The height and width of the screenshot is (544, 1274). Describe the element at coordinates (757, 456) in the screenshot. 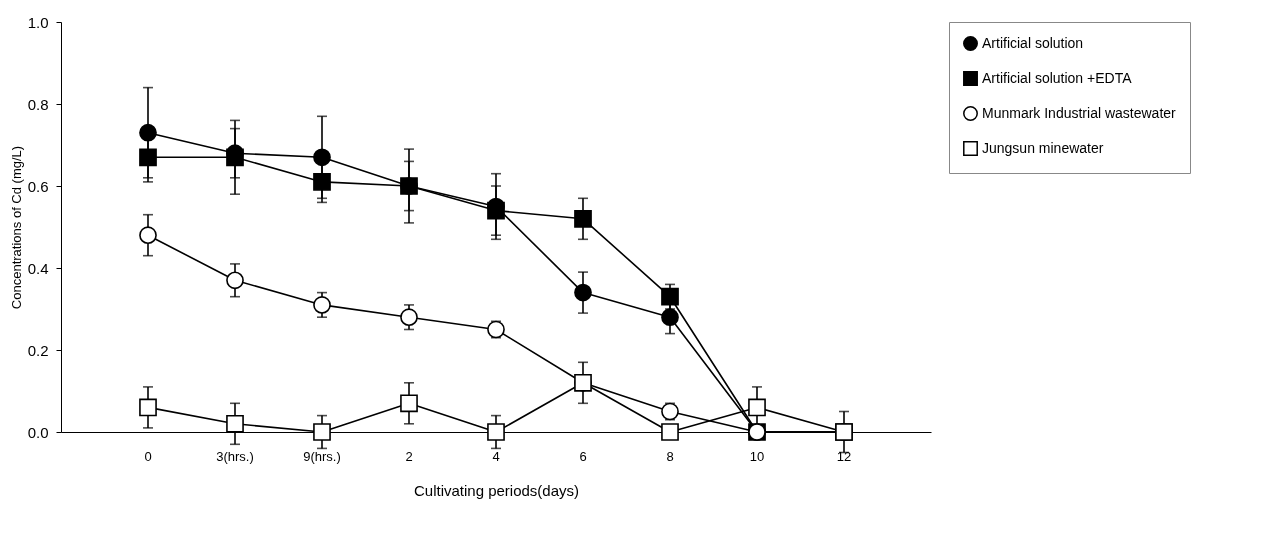

I see `x-tick-label: 10` at that location.